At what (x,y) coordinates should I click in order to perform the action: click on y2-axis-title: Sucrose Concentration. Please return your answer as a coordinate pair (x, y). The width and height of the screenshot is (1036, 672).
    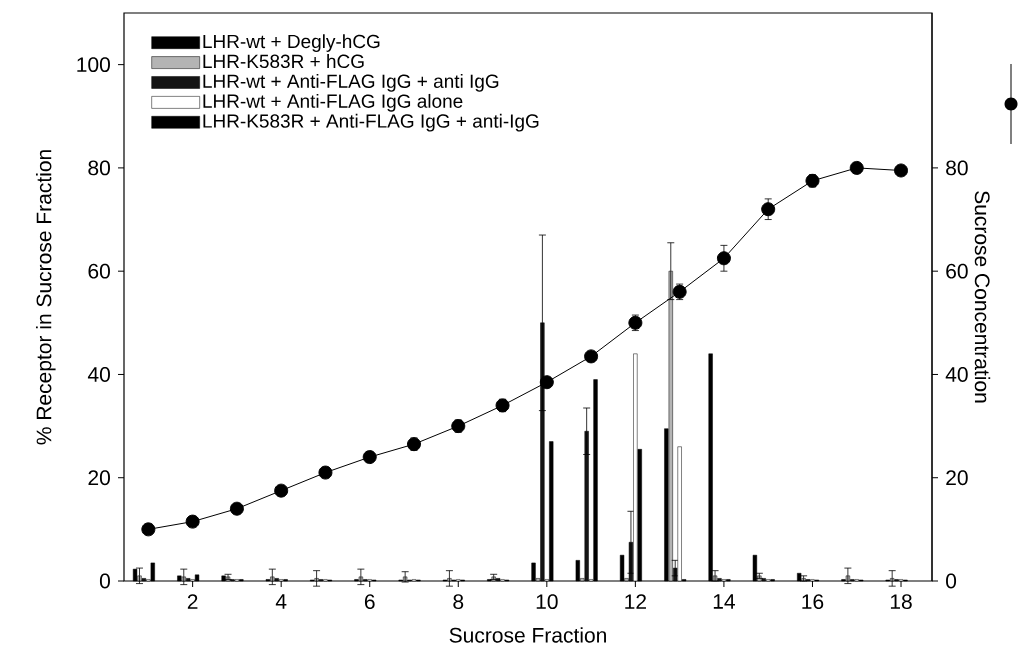
    Looking at the image, I should click on (982, 297).